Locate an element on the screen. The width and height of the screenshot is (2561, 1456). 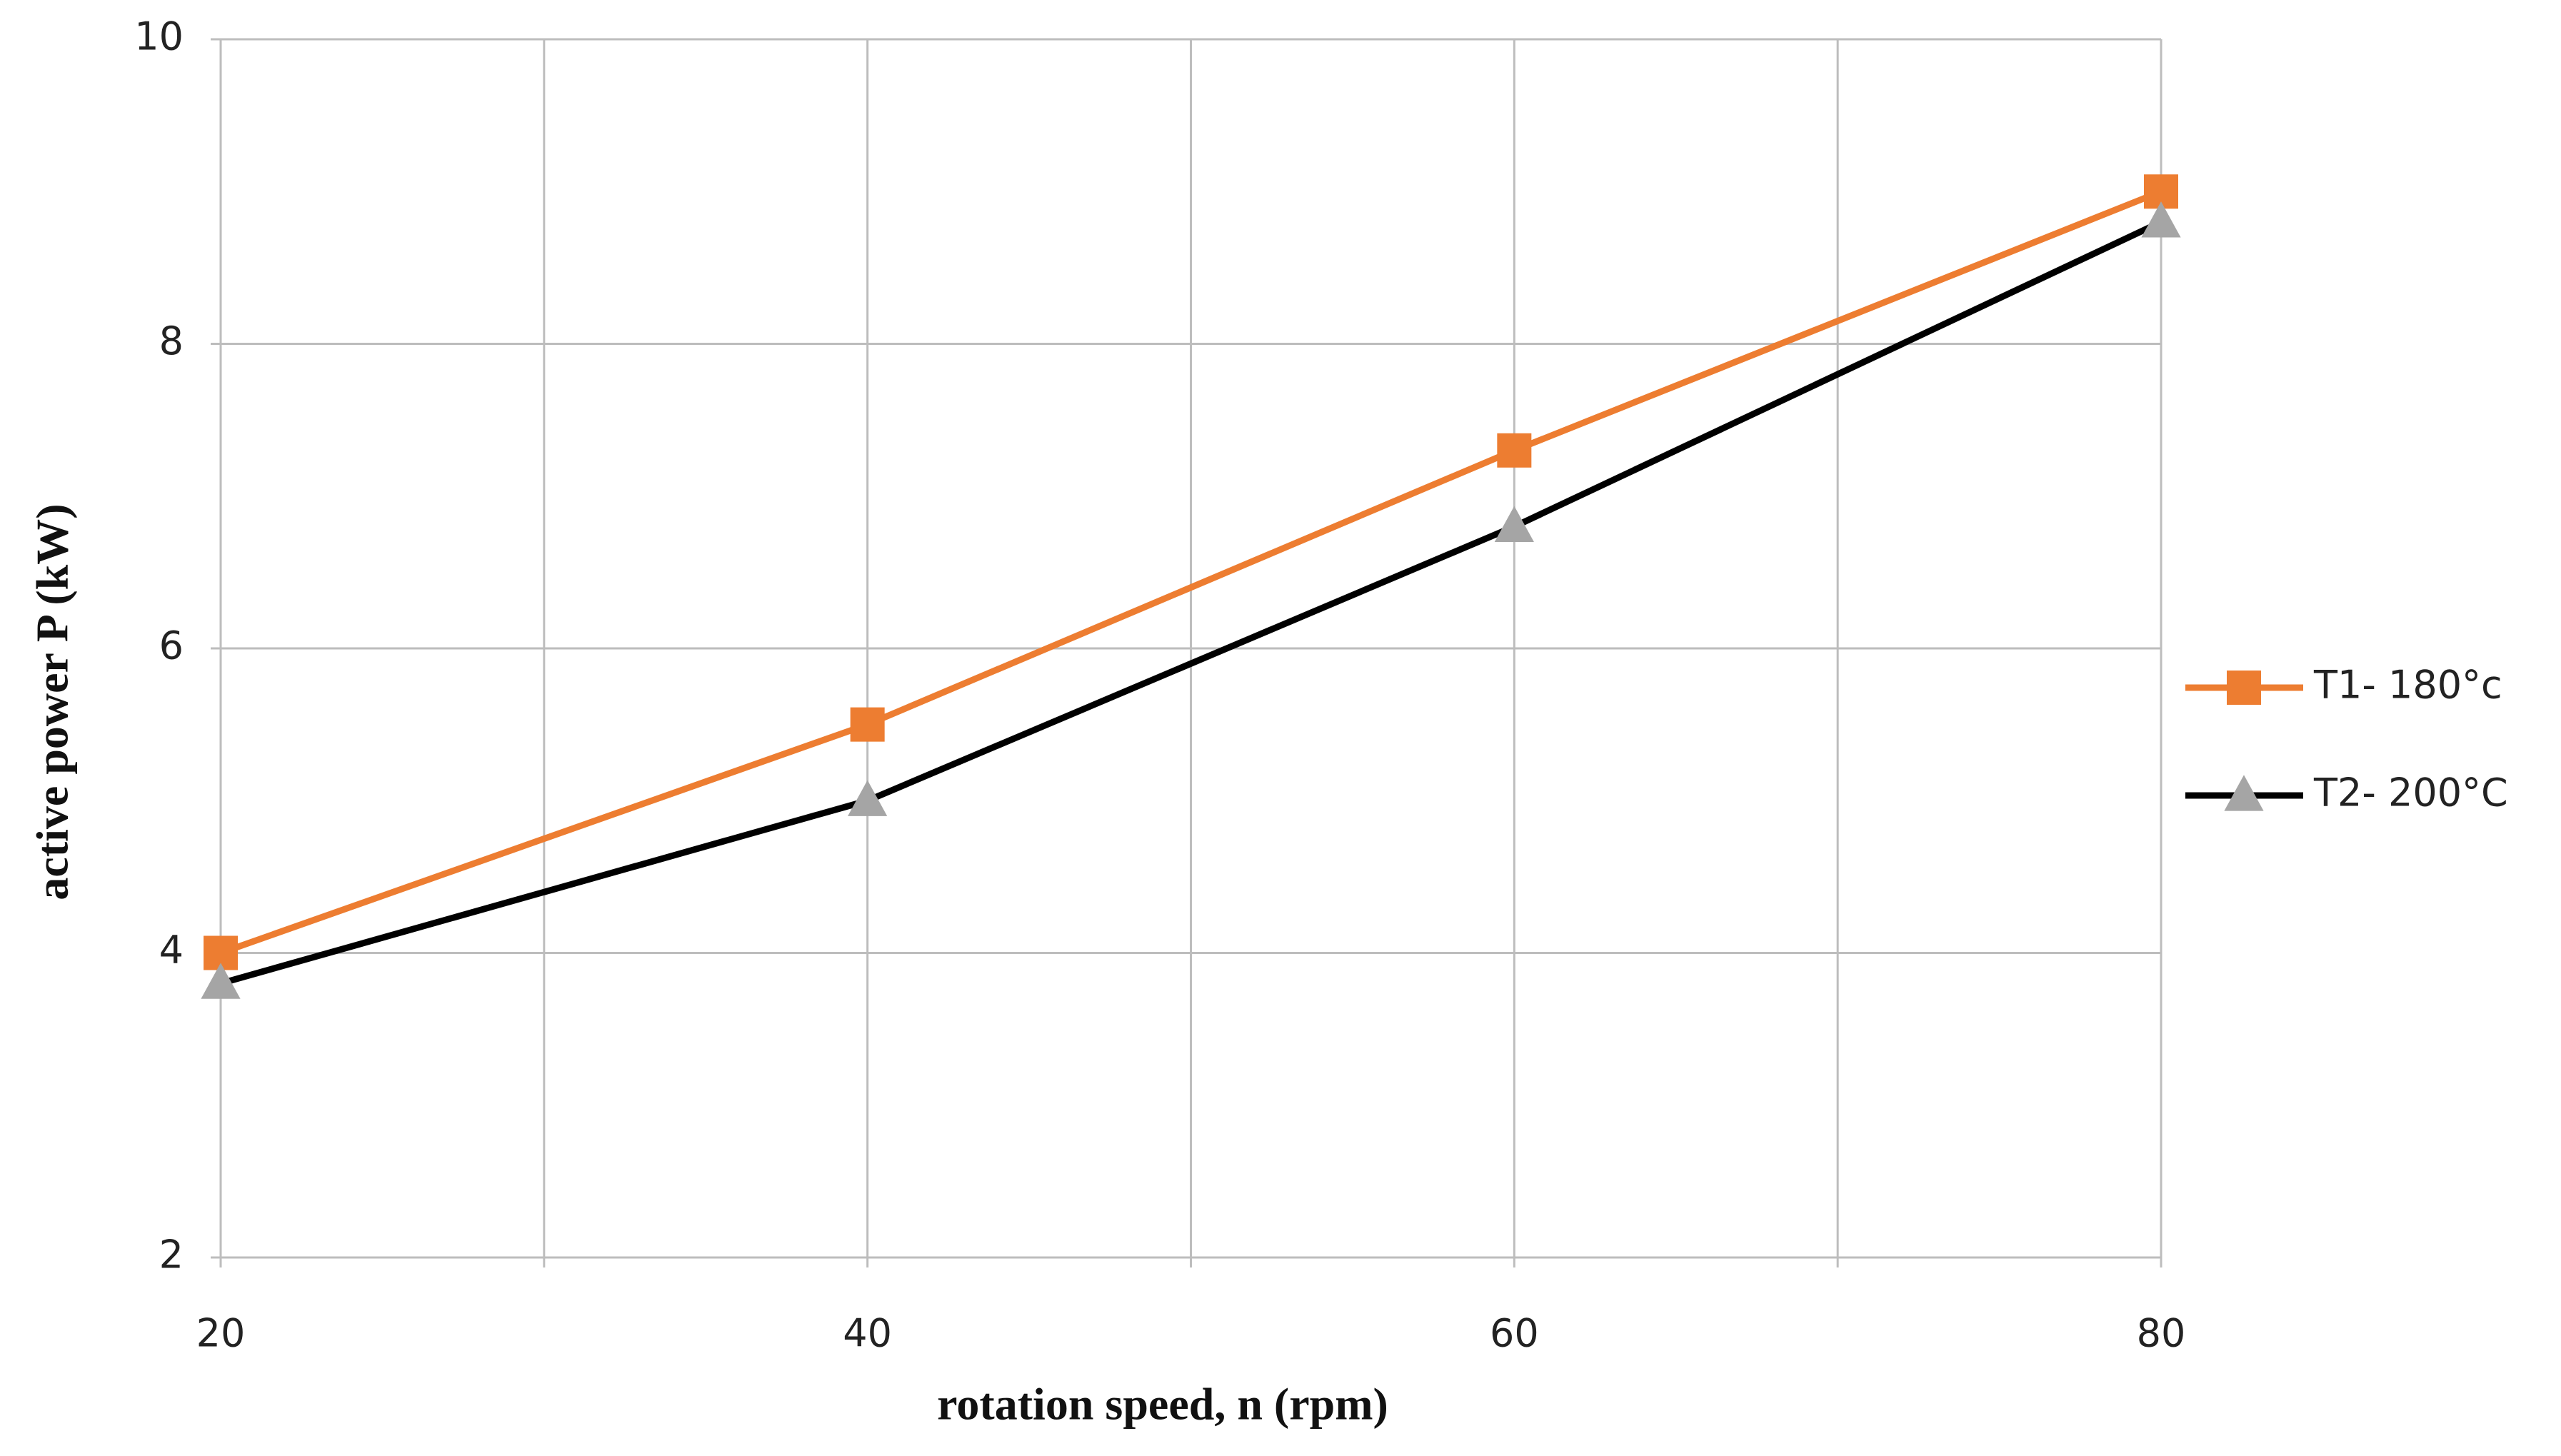
y-axis-title: active power P (kW) is located at coordinates (52, 701).